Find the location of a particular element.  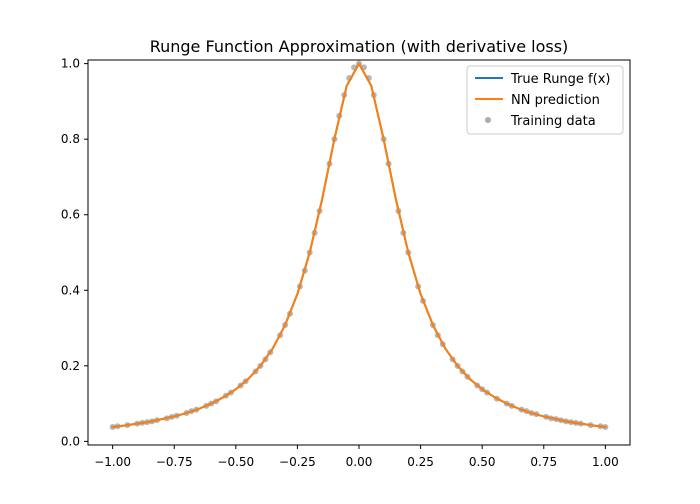

legend-label-true-runge: True Runge f(x) is located at coordinates (560, 79).